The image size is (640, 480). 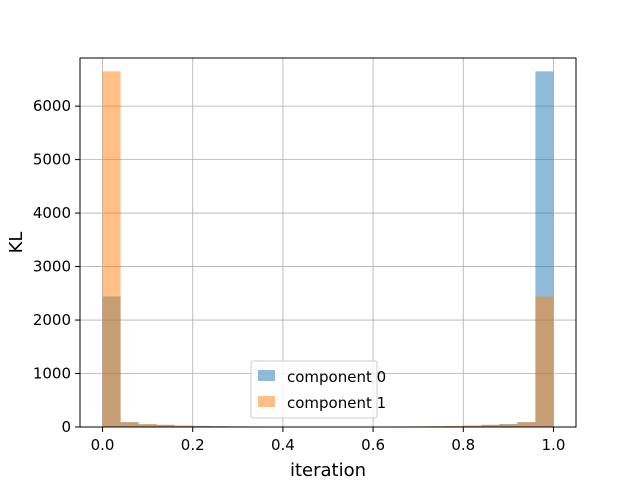 What do you see at coordinates (103, 445) in the screenshot?
I see `x-tick-label: 0.0` at bounding box center [103, 445].